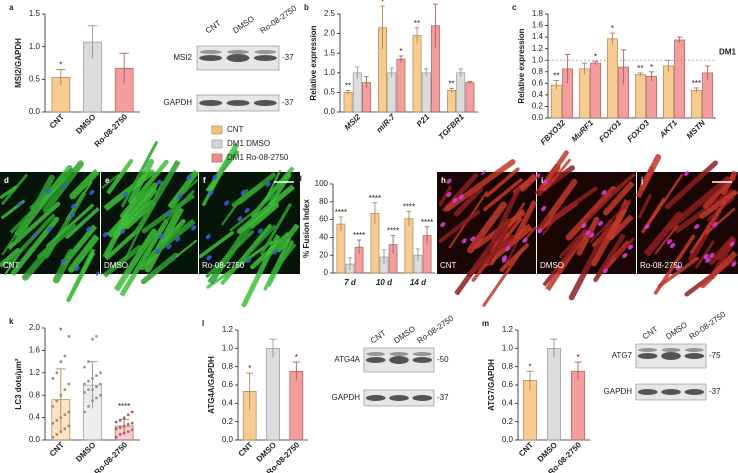 This screenshot has height=473, width=738. I want to click on blot-band, so click(238, 103).